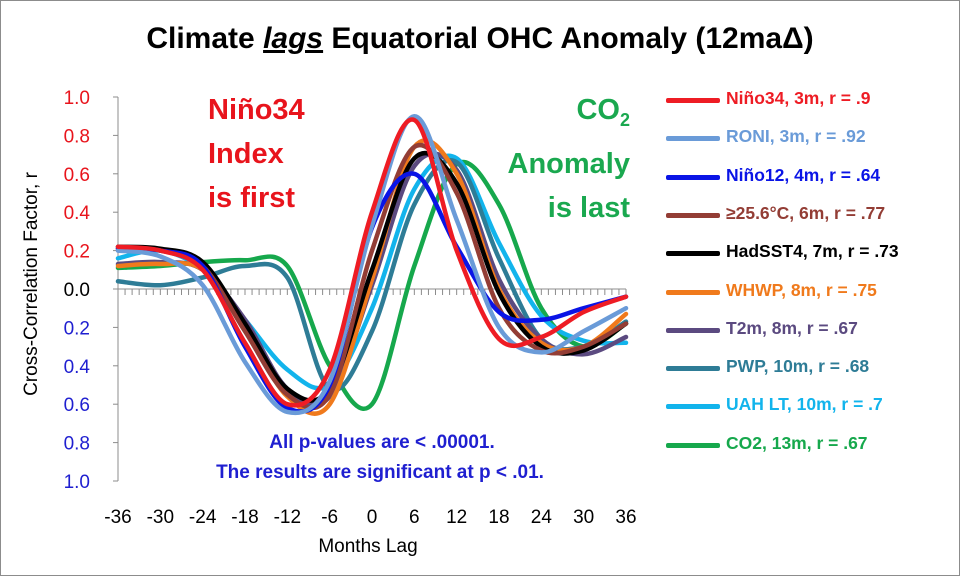 The width and height of the screenshot is (960, 576). What do you see at coordinates (244, 517) in the screenshot?
I see `x-tick-label: -18` at bounding box center [244, 517].